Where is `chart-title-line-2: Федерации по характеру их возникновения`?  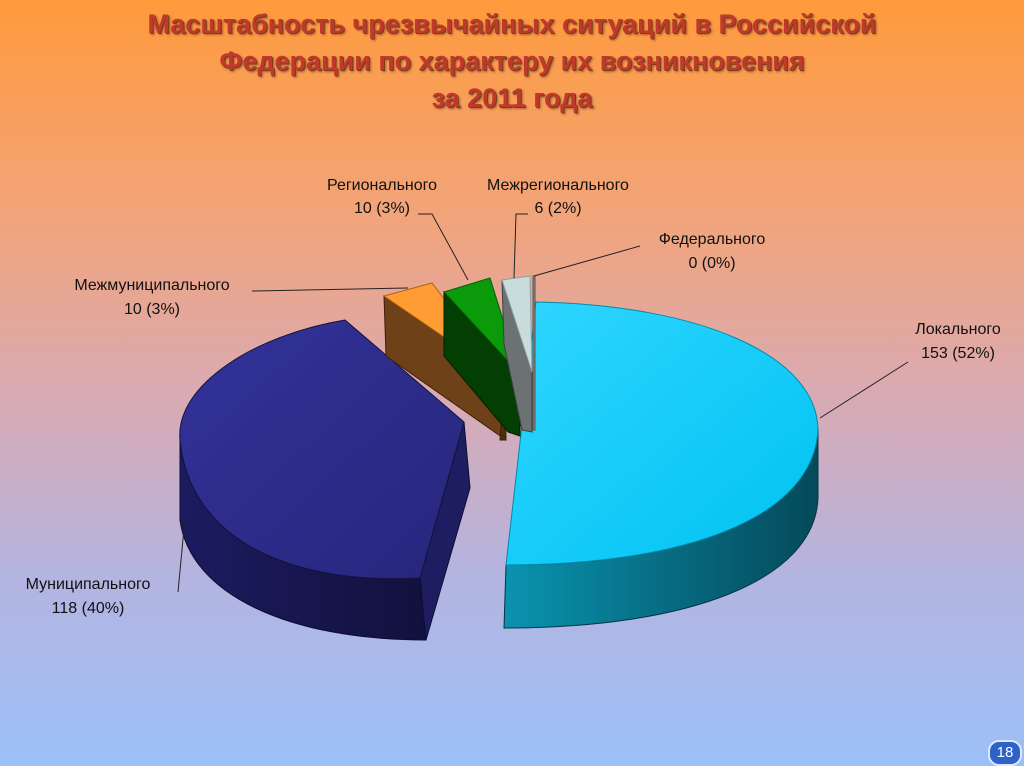
chart-title-line-2: Федерации по характеру их возникновения is located at coordinates (512, 61).